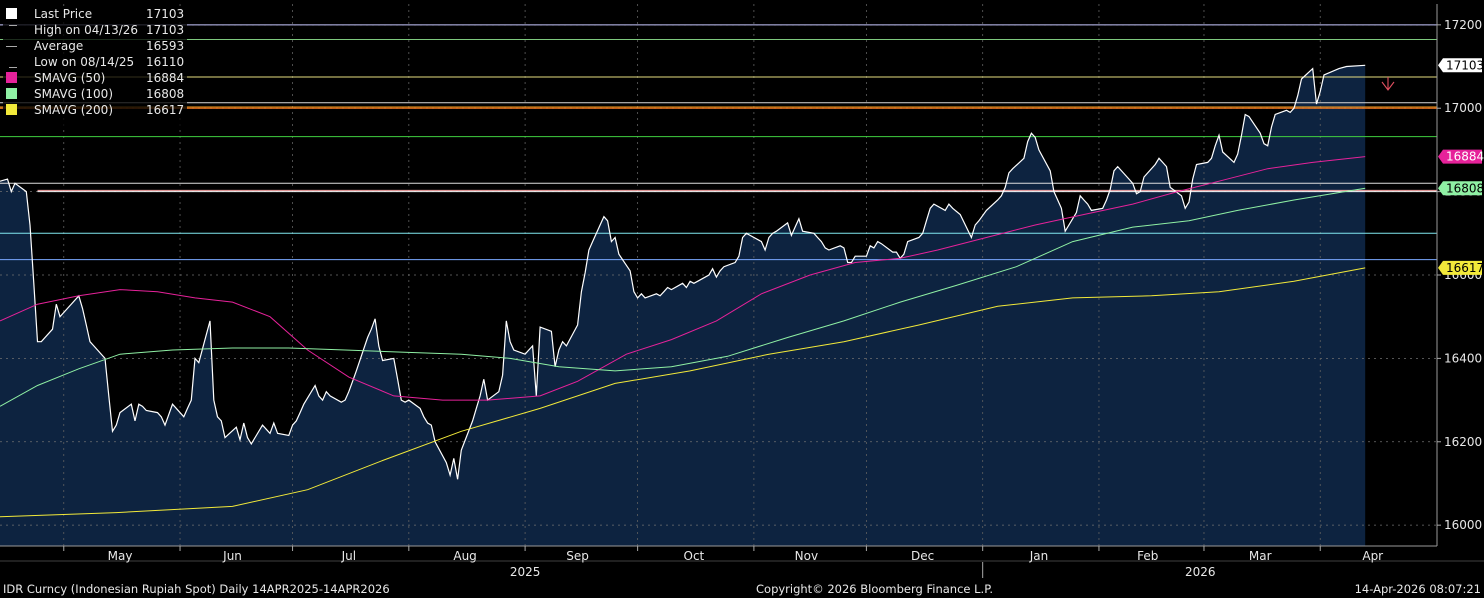 The width and height of the screenshot is (1484, 598). I want to click on last-price-swatch, so click(11, 13).